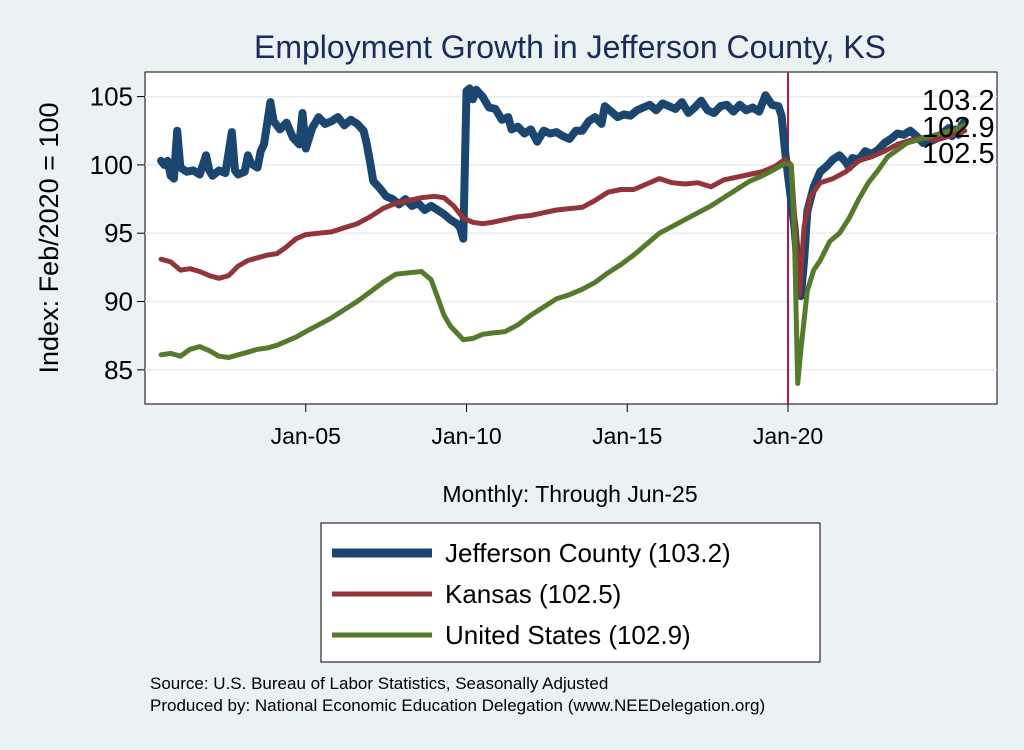 This screenshot has height=750, width=1024. What do you see at coordinates (627, 436) in the screenshot?
I see `x-tick-label-Jan-15: Jan-15` at bounding box center [627, 436].